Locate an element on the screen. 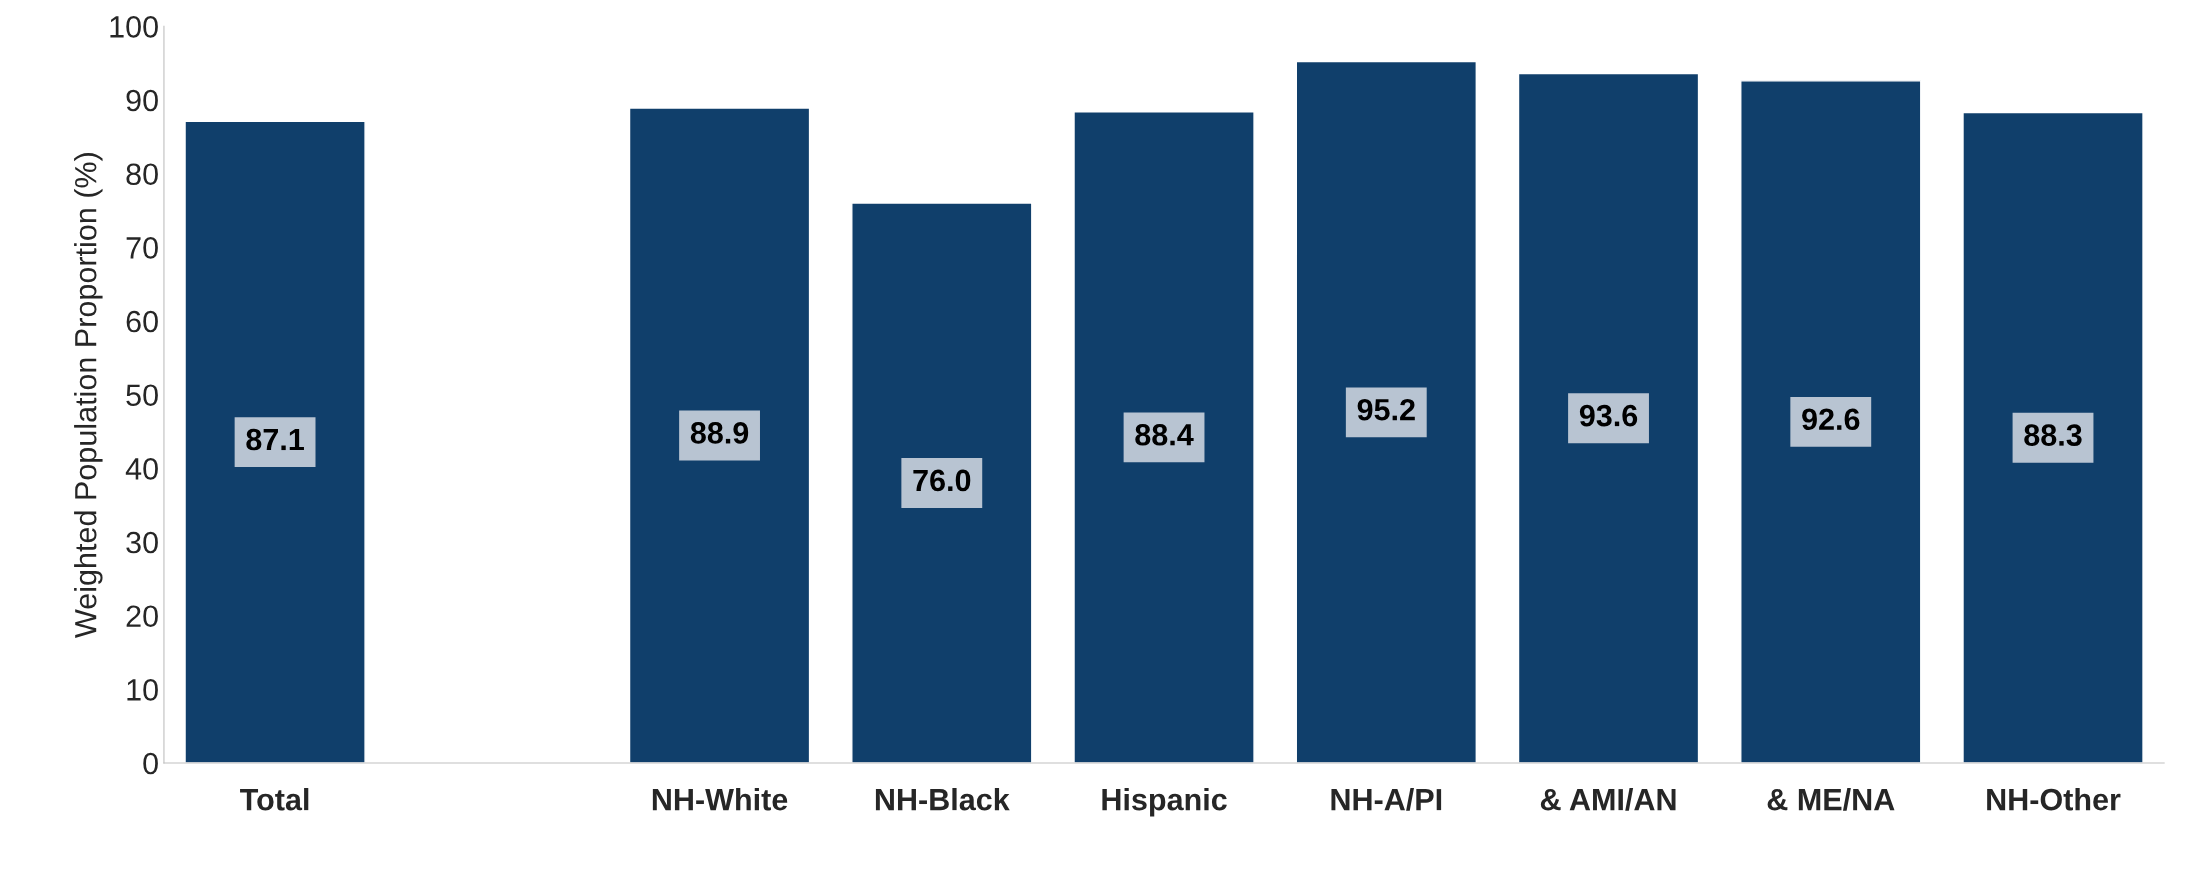 This screenshot has width=2186, height=877. y-tick-label: 0 is located at coordinates (150, 763).